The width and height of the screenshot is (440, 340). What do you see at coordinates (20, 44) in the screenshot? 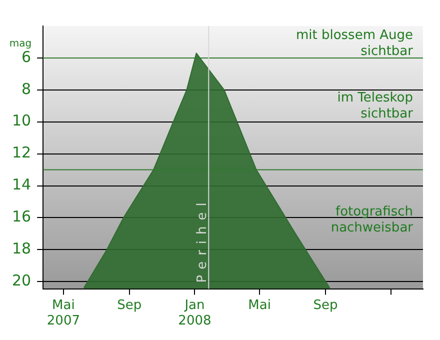
I see `y-axis-title: mag` at bounding box center [20, 44].